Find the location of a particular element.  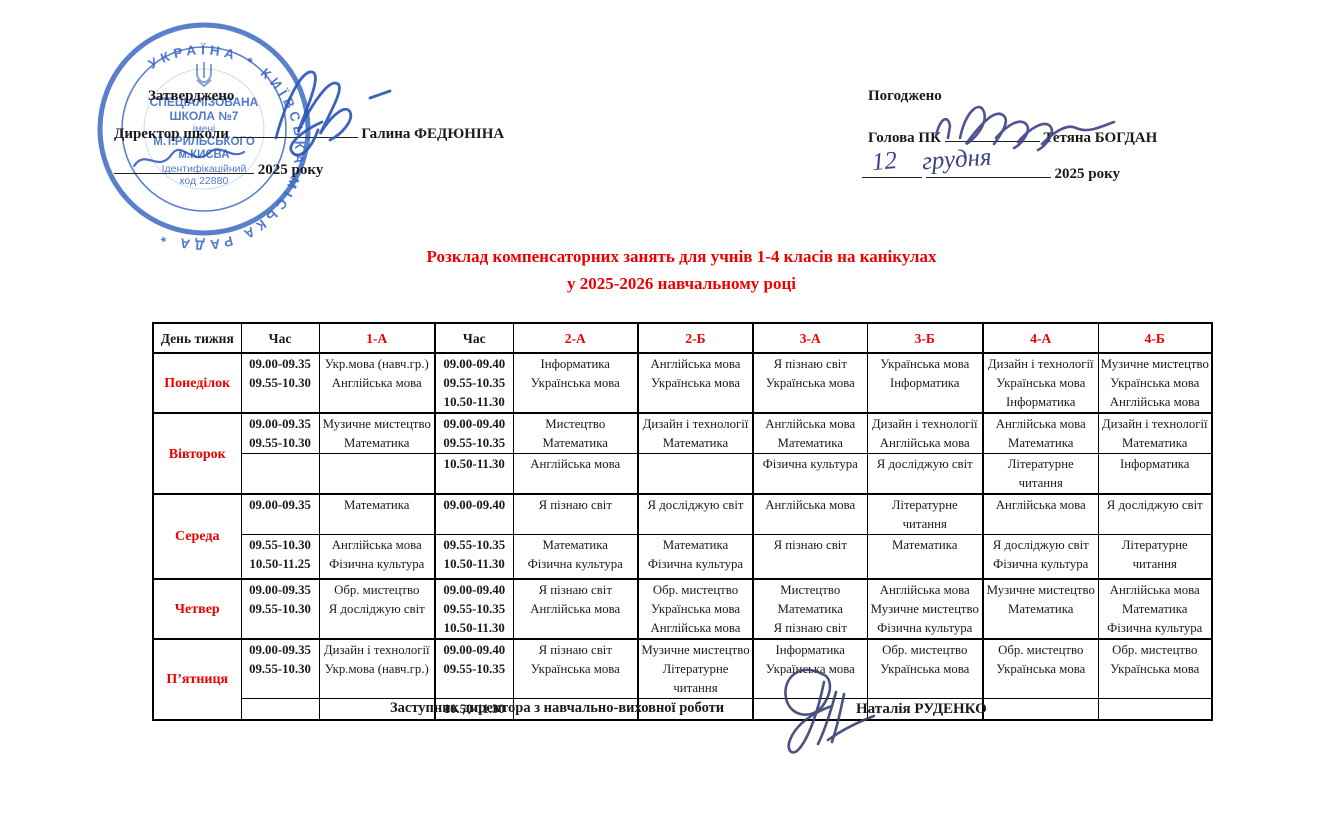

director-name: Галина ФЕДЮНІНА is located at coordinates (433, 134).